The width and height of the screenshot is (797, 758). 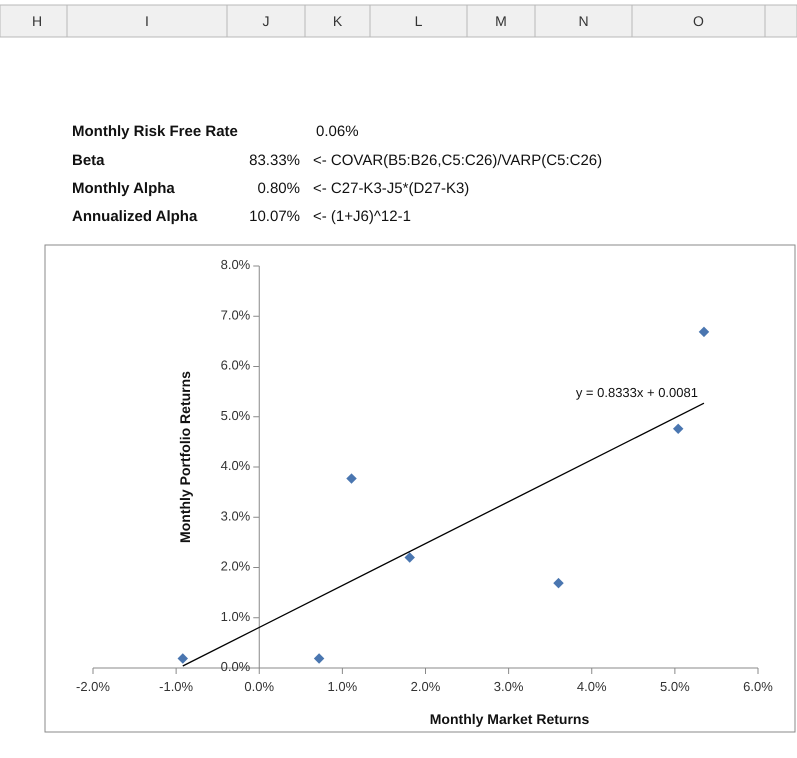 What do you see at coordinates (37, 21) in the screenshot?
I see `text: H` at bounding box center [37, 21].